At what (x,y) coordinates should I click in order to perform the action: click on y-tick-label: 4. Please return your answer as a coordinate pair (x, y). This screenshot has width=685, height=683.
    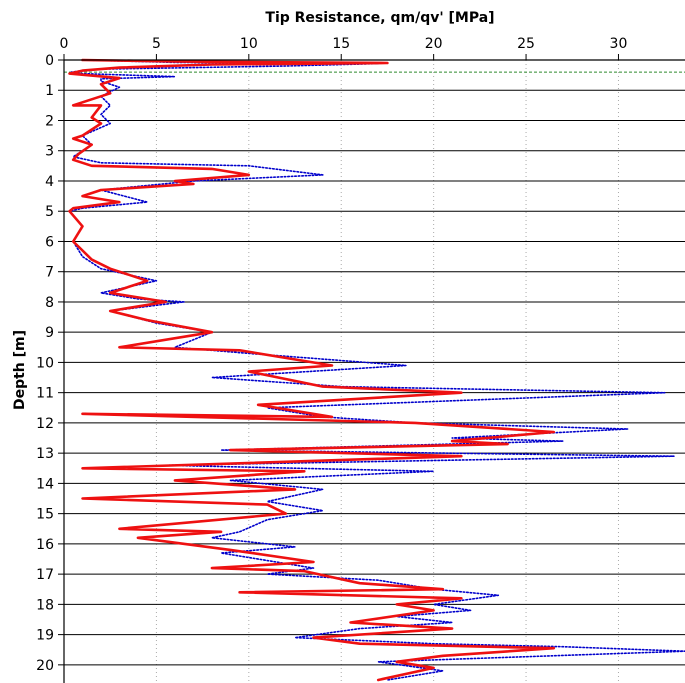
    Looking at the image, I should click on (49, 182).